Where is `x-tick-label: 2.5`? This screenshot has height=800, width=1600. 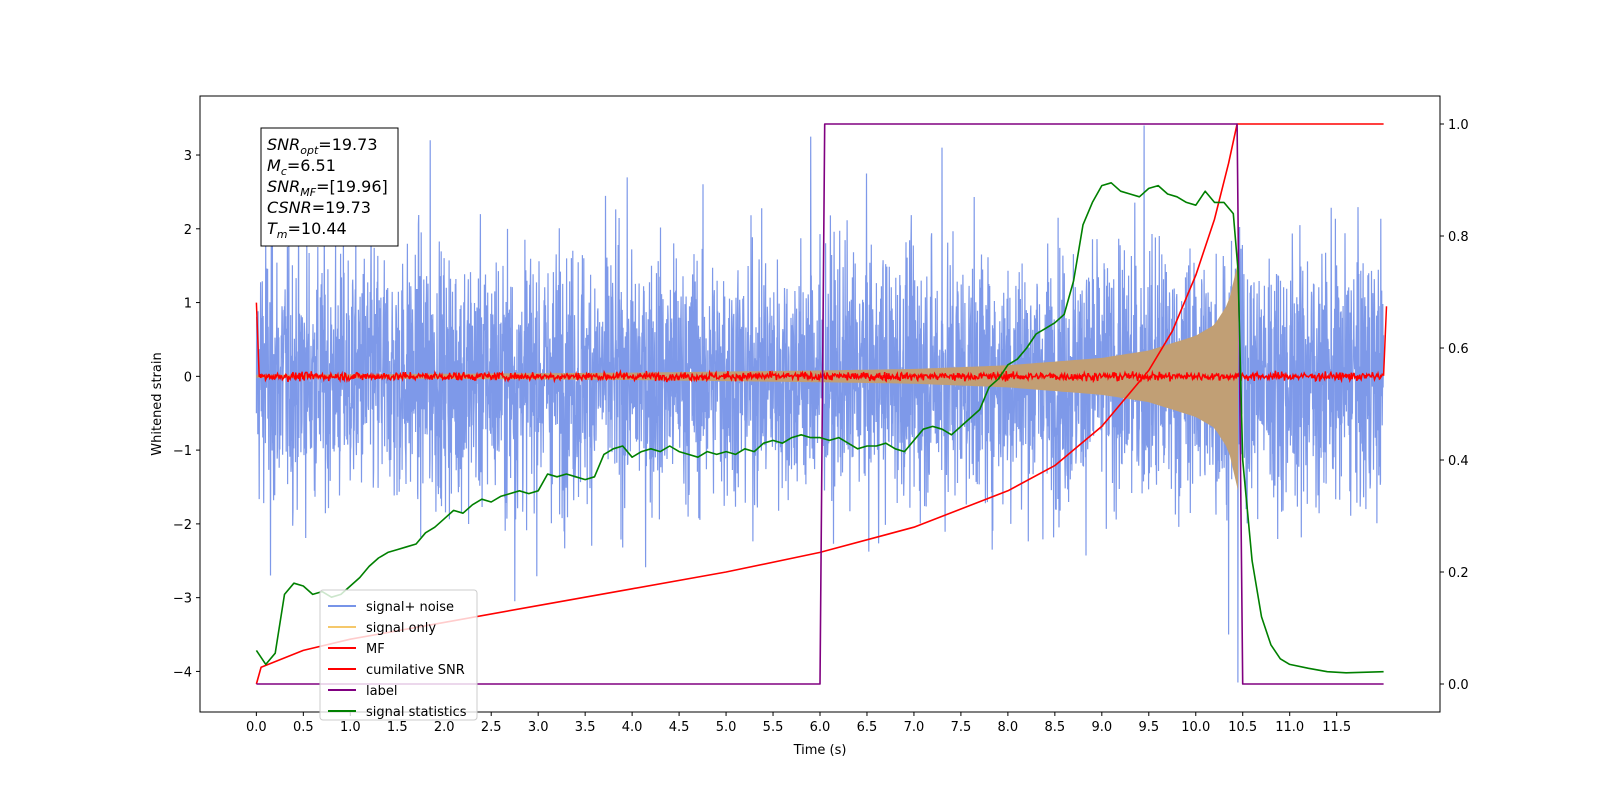
x-tick-label: 2.5 is located at coordinates (491, 727).